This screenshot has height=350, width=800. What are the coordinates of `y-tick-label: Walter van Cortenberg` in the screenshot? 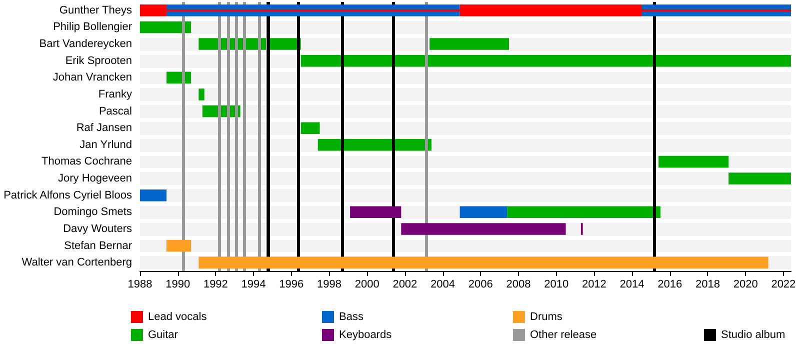 It's located at (77, 262).